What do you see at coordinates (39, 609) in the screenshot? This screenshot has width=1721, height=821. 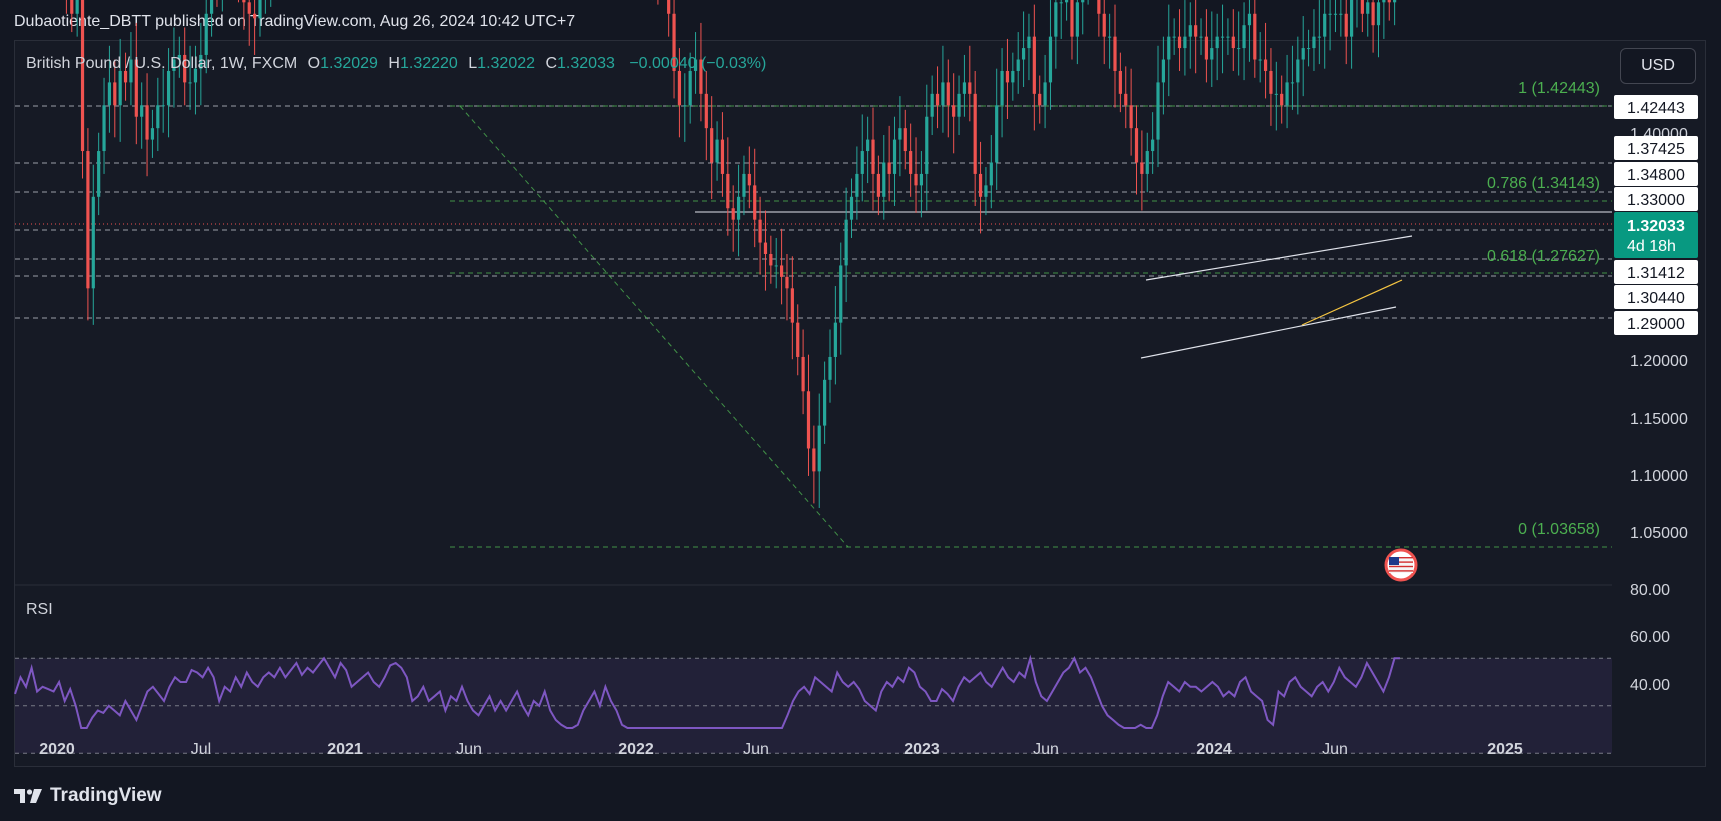 I see `rsi-label: RSI` at bounding box center [39, 609].